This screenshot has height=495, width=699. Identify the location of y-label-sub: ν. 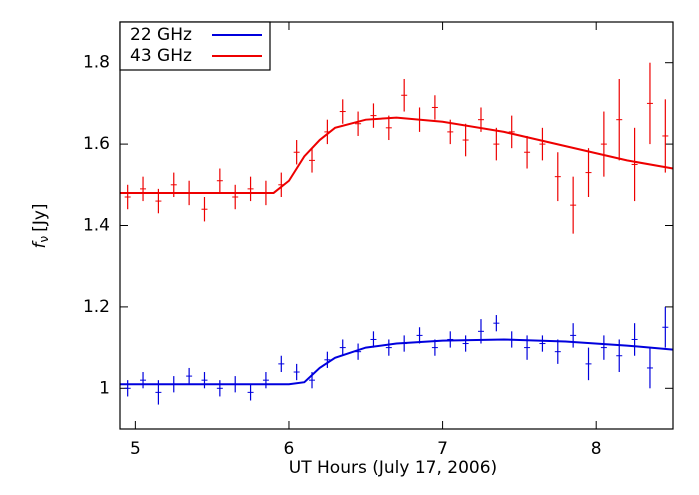
(44, 239).